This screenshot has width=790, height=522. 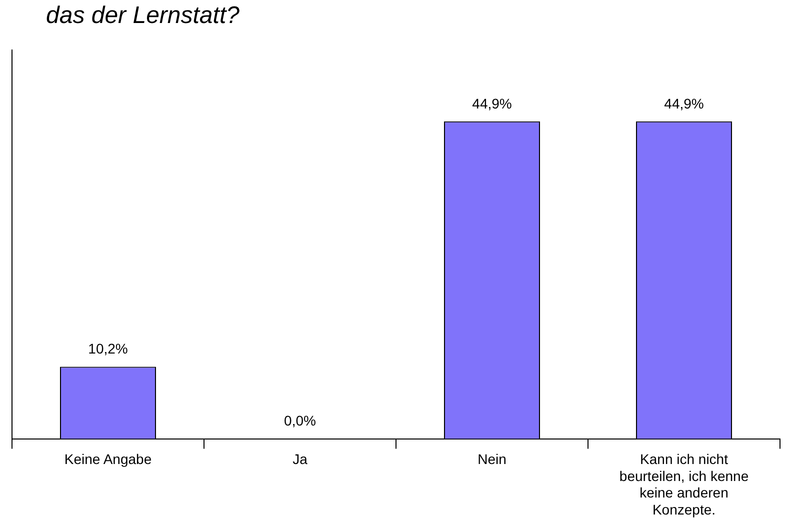 I want to click on x-tick-label: Nein, so click(x=492, y=459).